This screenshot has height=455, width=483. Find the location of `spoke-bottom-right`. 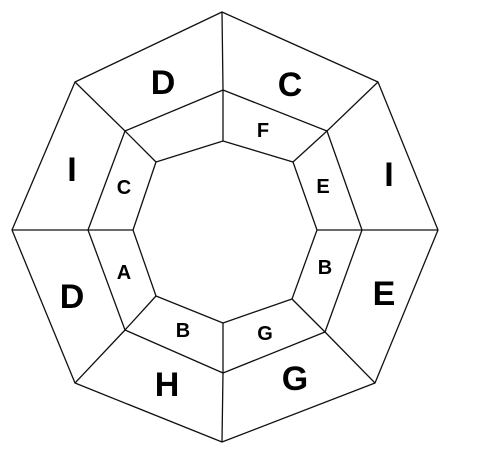

spoke-bottom-right is located at coordinates (350, 357).